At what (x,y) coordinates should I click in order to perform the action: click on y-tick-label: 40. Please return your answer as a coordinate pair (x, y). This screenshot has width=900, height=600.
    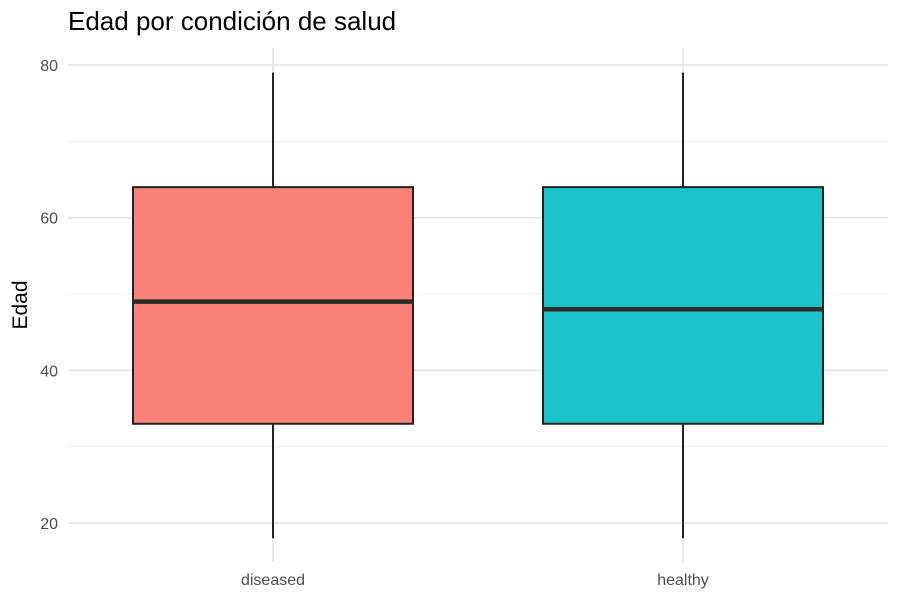
    Looking at the image, I should click on (49, 371).